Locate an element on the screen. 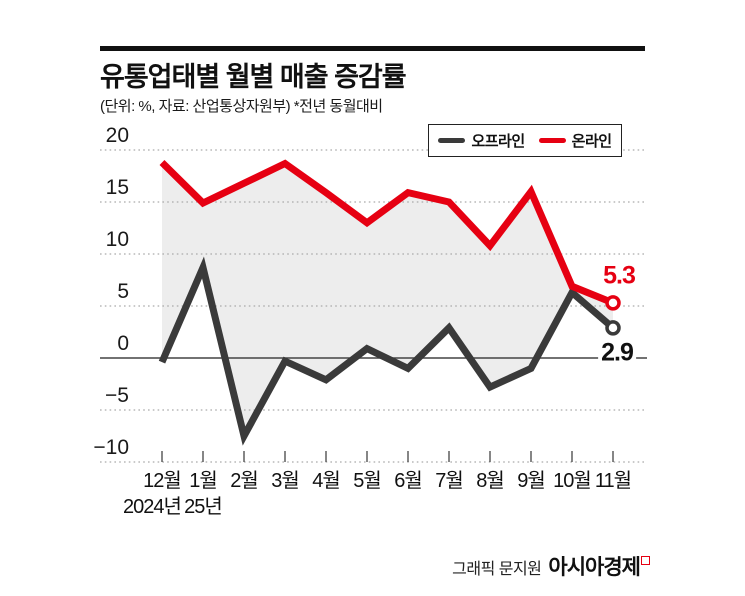 The width and height of the screenshot is (745, 596). x-axis-label-3월: 3월 is located at coordinates (285, 481).